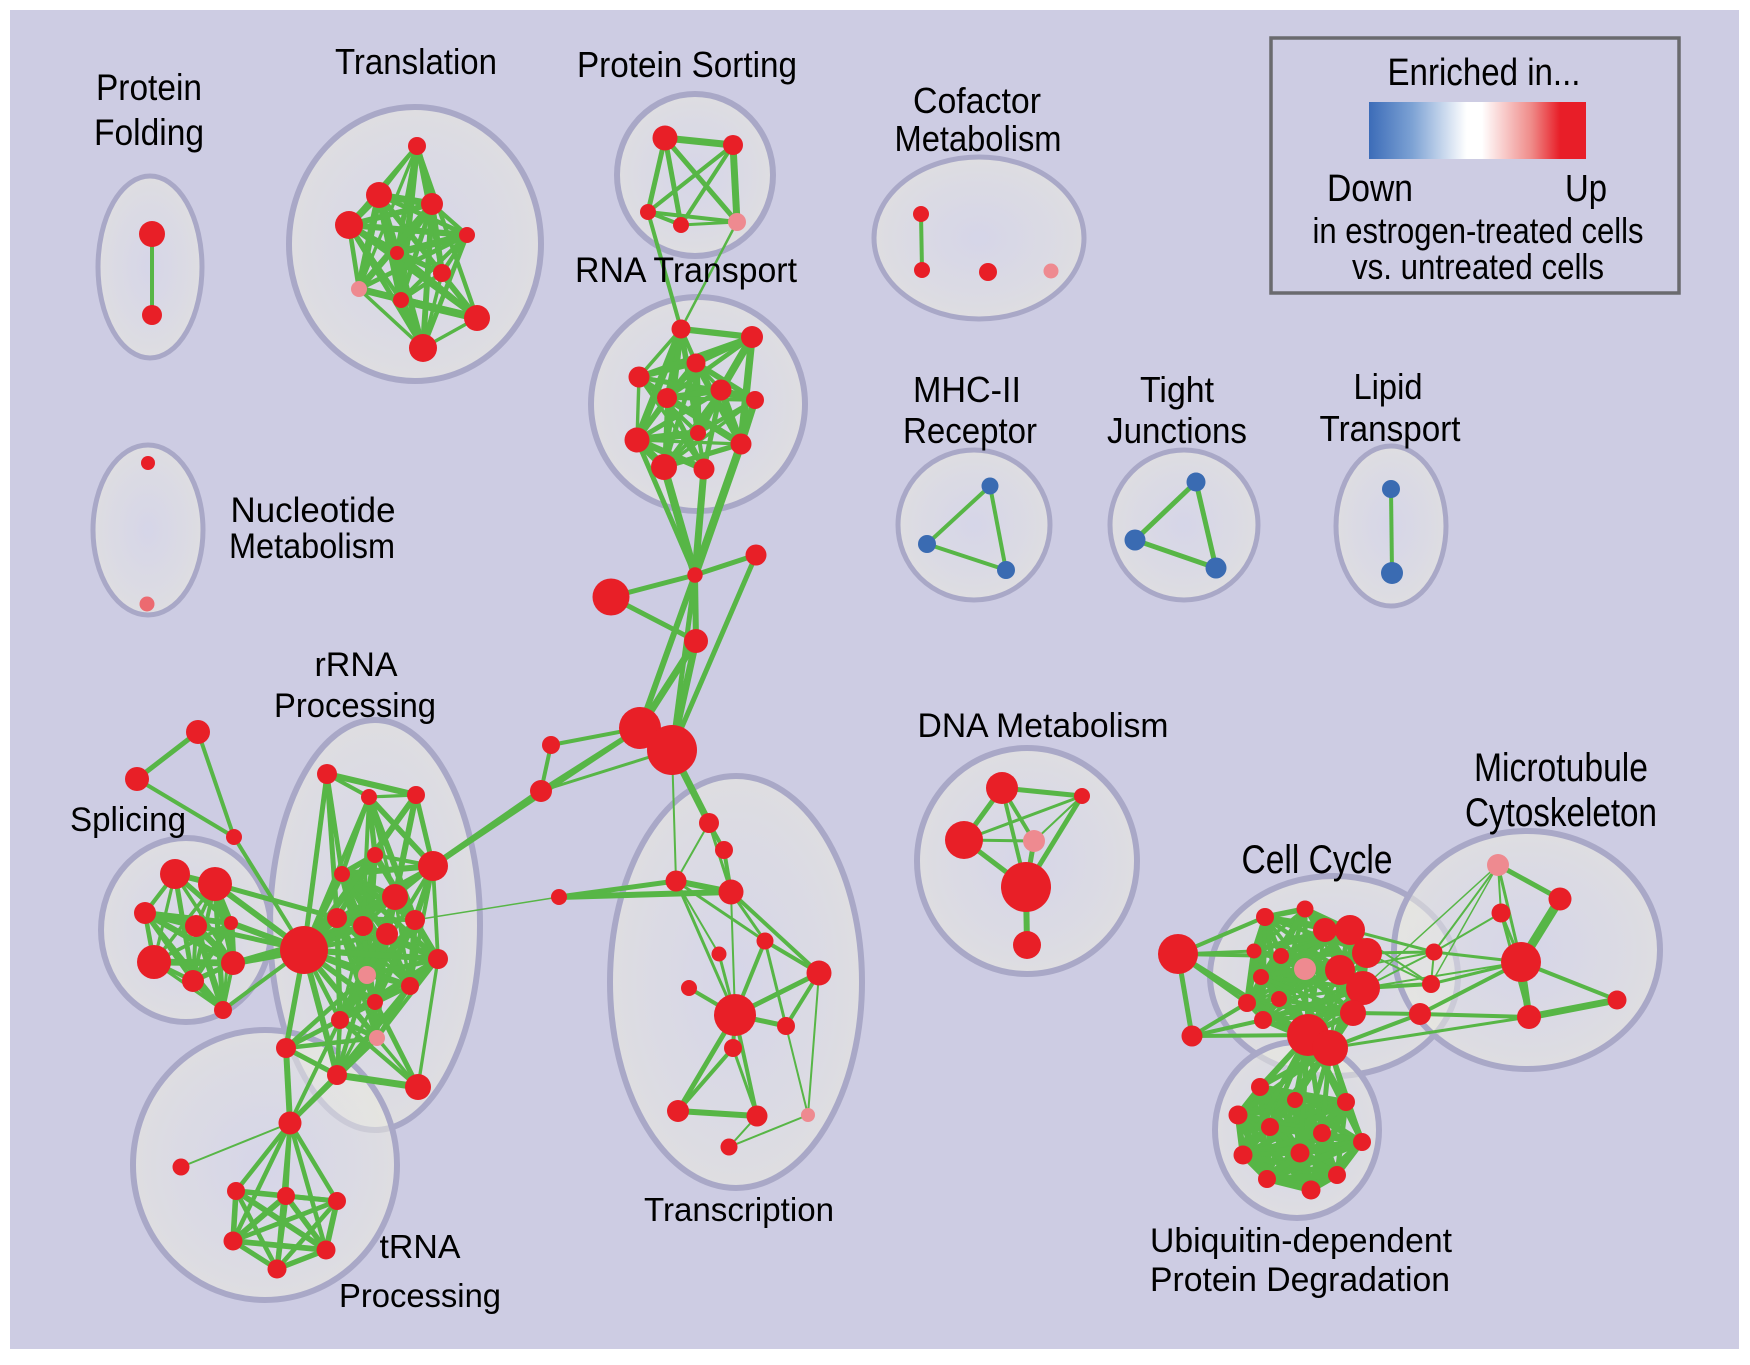 Image resolution: width=1750 pixels, height=1365 pixels. Describe the element at coordinates (970, 430) in the screenshot. I see `svg-text: Receptor` at that location.